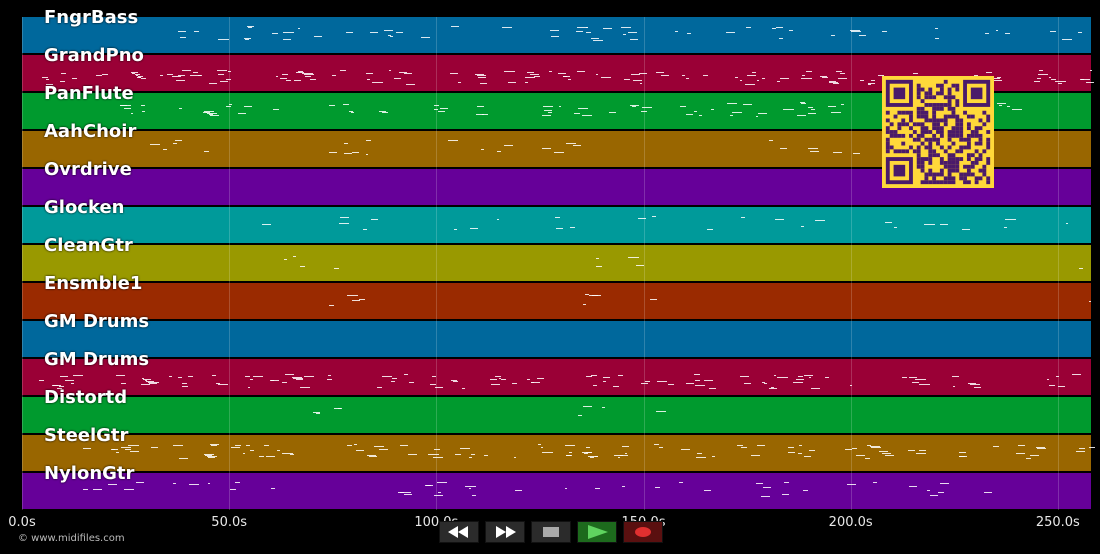  Describe the element at coordinates (597, 532) in the screenshot. I see `play-button` at that location.